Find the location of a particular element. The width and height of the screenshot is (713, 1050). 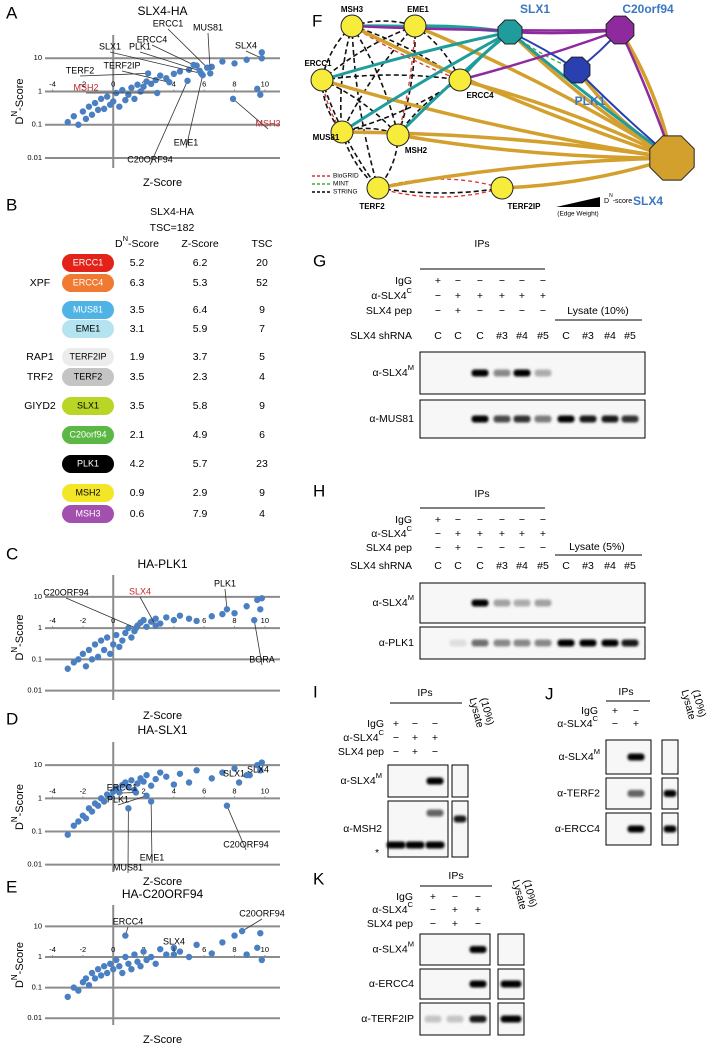

condition-label: IgG is located at coordinates (375, 724).